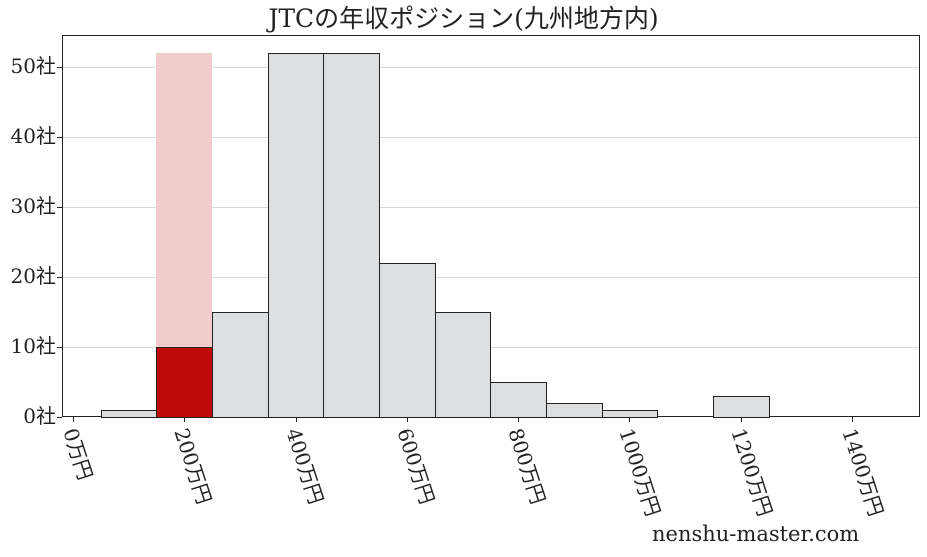 This screenshot has height=557, width=927. Describe the element at coordinates (416, 466) in the screenshot. I see `x-tick-label: 600万円` at that location.